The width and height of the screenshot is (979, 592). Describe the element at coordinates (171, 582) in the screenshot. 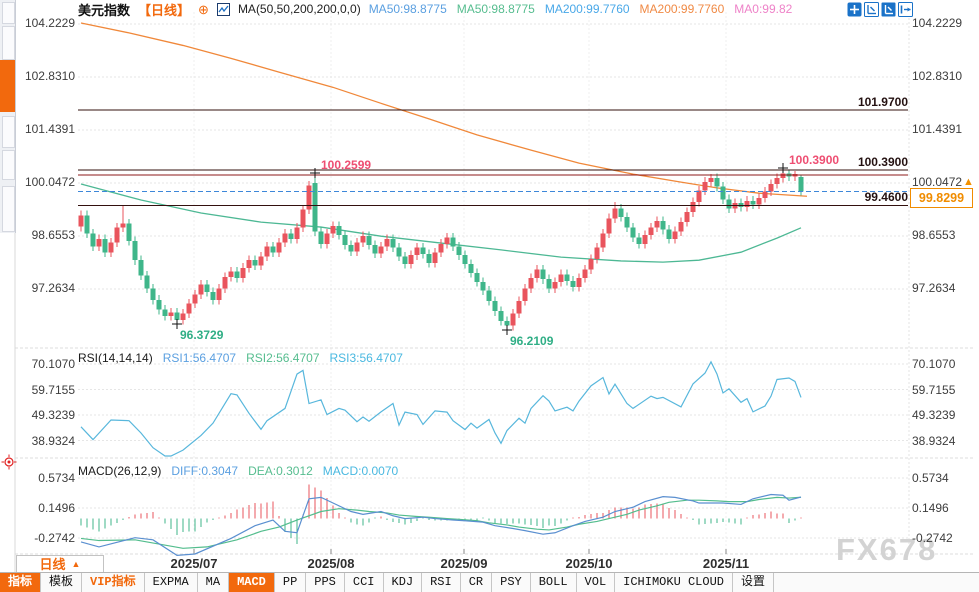

I see `tab-expma: EXPMA` at that location.